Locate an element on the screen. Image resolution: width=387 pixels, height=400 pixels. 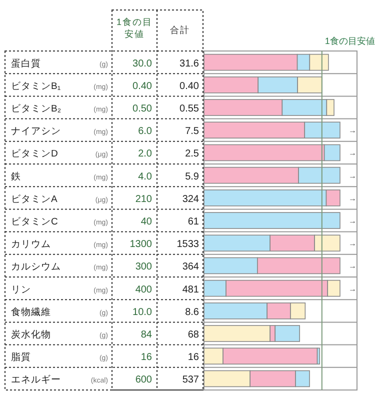
text: 84 is located at coordinates (146, 335).